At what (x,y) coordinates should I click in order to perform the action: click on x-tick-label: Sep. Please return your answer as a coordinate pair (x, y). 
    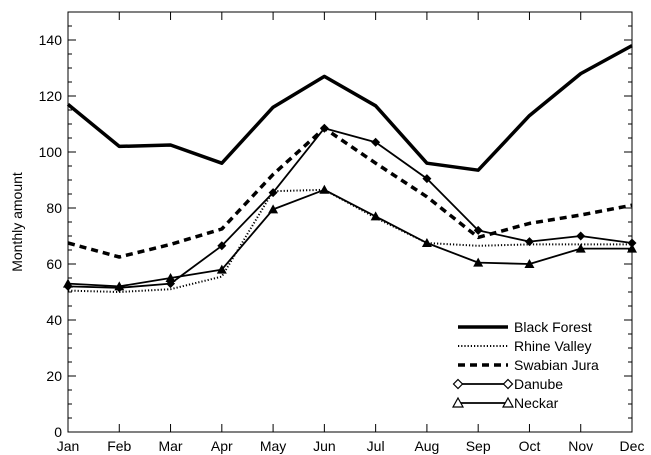
    Looking at the image, I should click on (478, 446).